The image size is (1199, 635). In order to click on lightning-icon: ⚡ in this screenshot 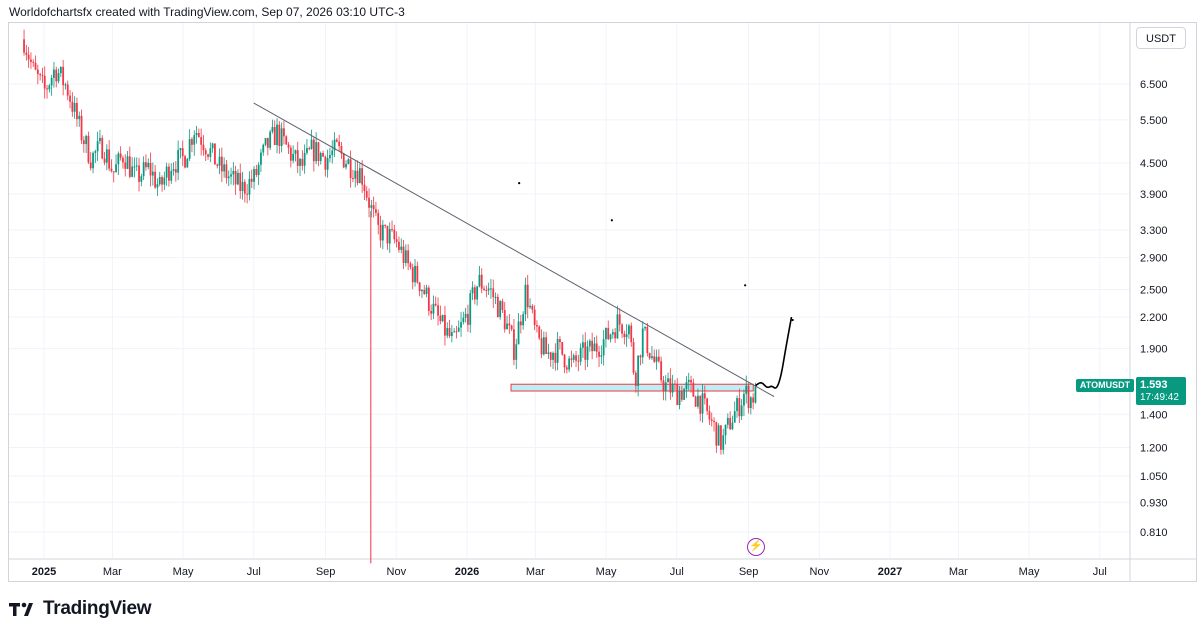, I will do `click(756, 547)`.